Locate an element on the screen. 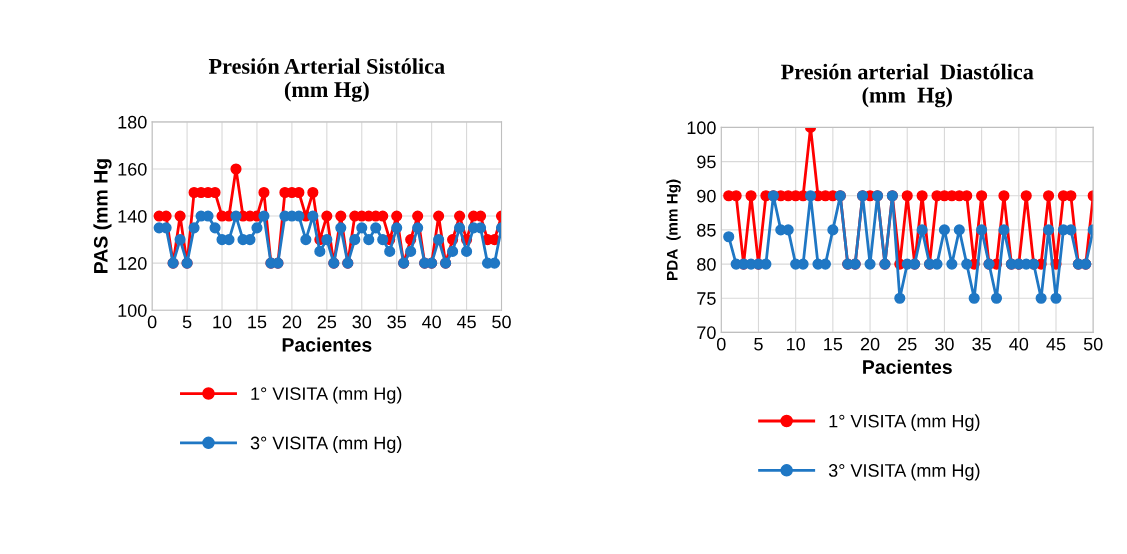 This screenshot has width=1127, height=554. y-axis-title: PAS (mm Hg is located at coordinates (102, 216).